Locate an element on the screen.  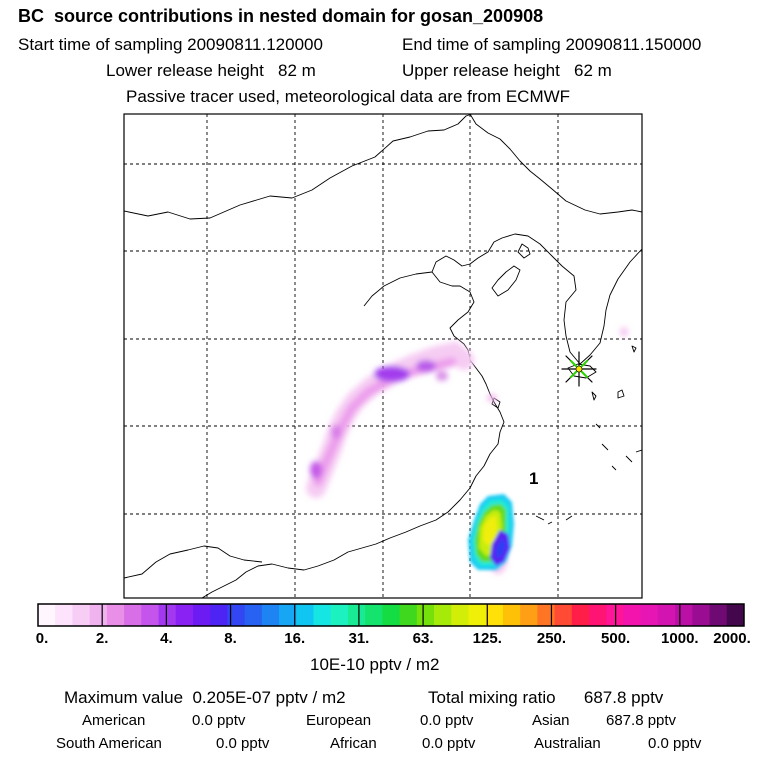
release-label: 1 is located at coordinates (533, 478).